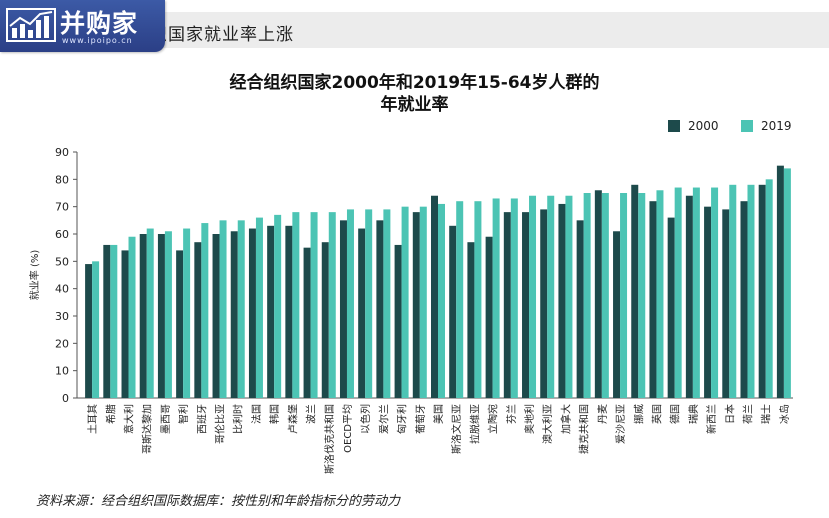 This screenshot has height=518, width=829. Describe the element at coordinates (62, 207) in the screenshot. I see `y-tick-label: 70` at that location.